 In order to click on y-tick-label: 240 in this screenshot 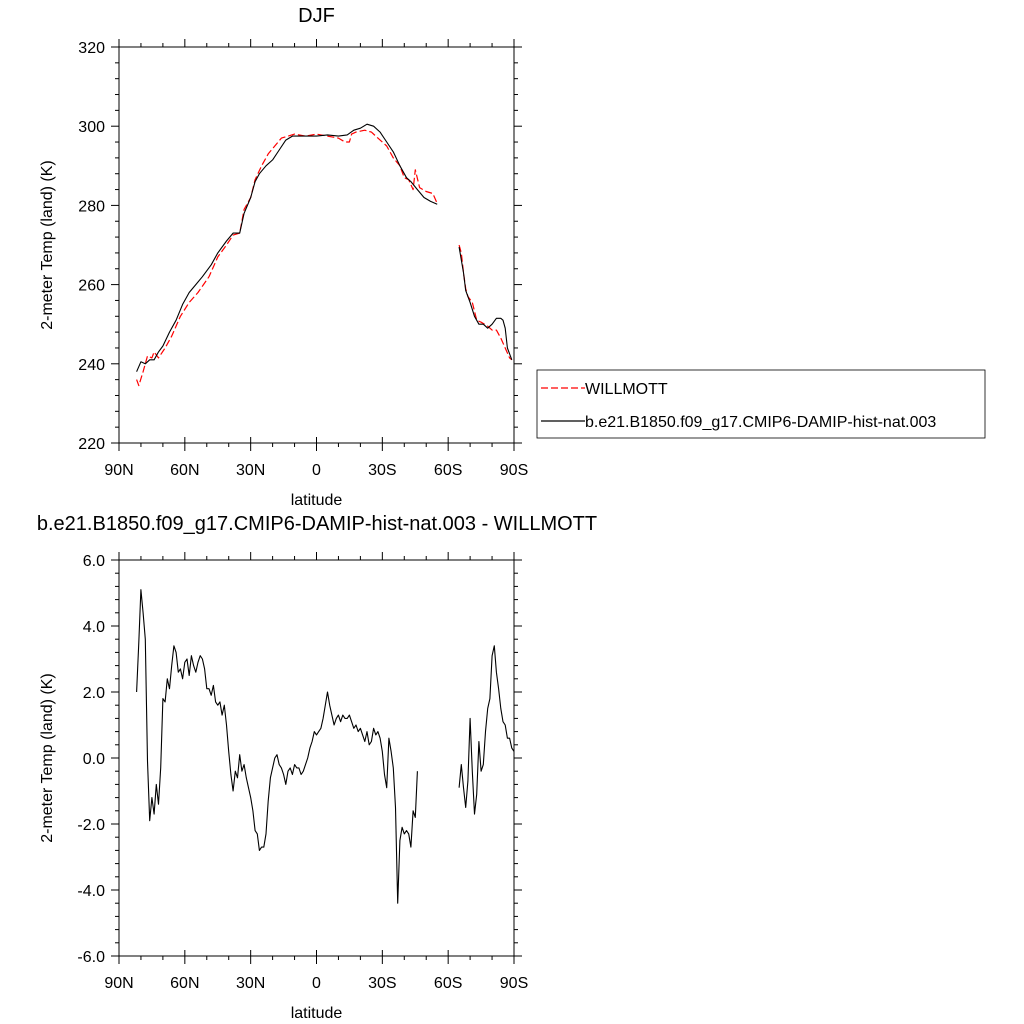, I will do `click(91, 365)`.